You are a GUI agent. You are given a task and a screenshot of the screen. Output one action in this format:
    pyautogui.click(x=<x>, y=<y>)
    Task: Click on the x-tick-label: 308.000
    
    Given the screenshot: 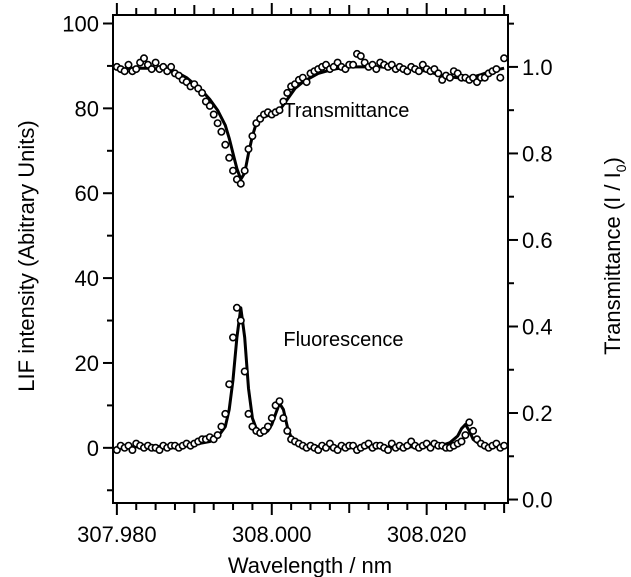 What is the action you would take?
    pyautogui.click(x=272, y=534)
    